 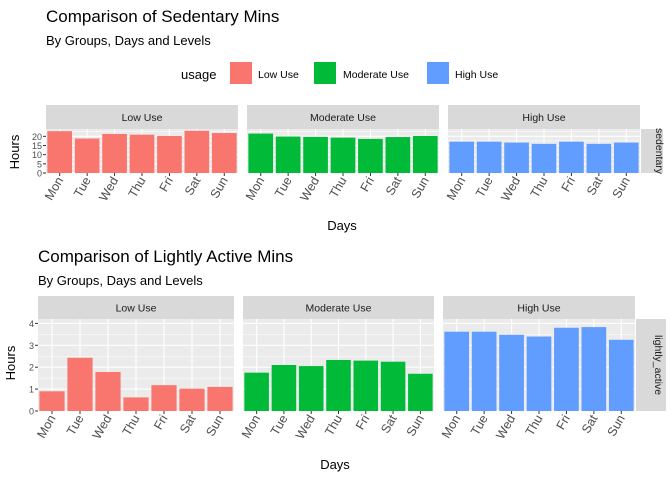 What do you see at coordinates (325, 73) in the screenshot?
I see `legend-key-moderate-use` at bounding box center [325, 73].